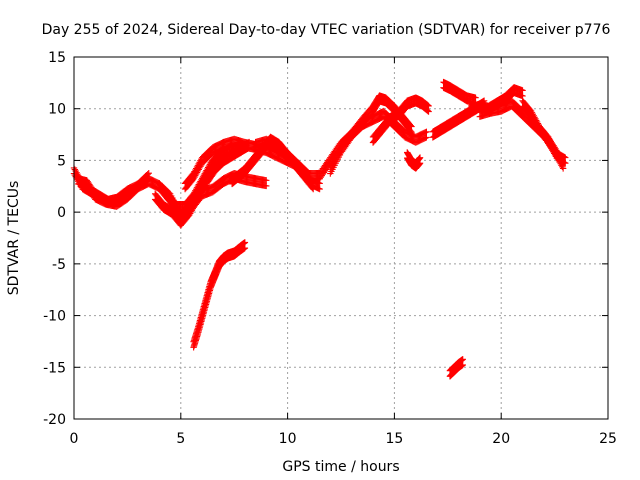 Image resolution: width=640 pixels, height=480 pixels. I want to click on y-tick-label: 10, so click(57, 110).